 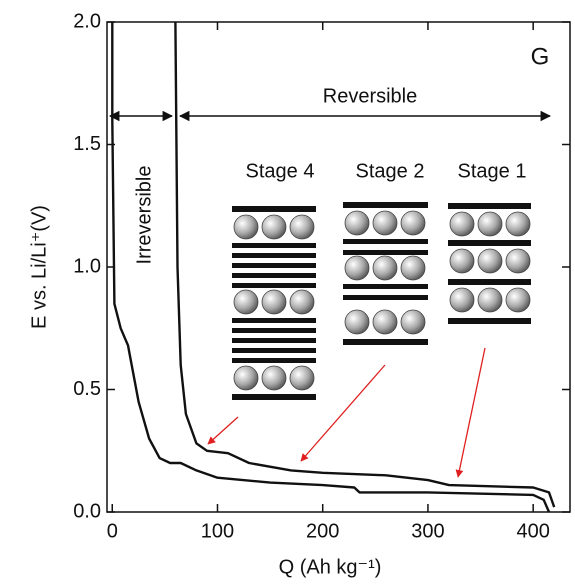 What do you see at coordinates (217, 531) in the screenshot?
I see `x-tick-label: 100` at bounding box center [217, 531].